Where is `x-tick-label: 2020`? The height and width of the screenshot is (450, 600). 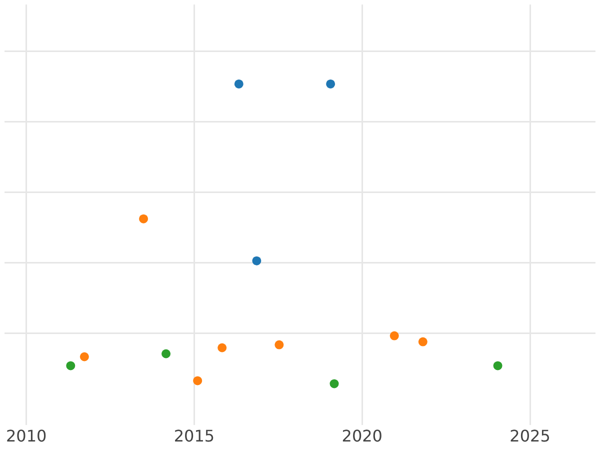 x-tick-label: 2020 is located at coordinates (362, 436).